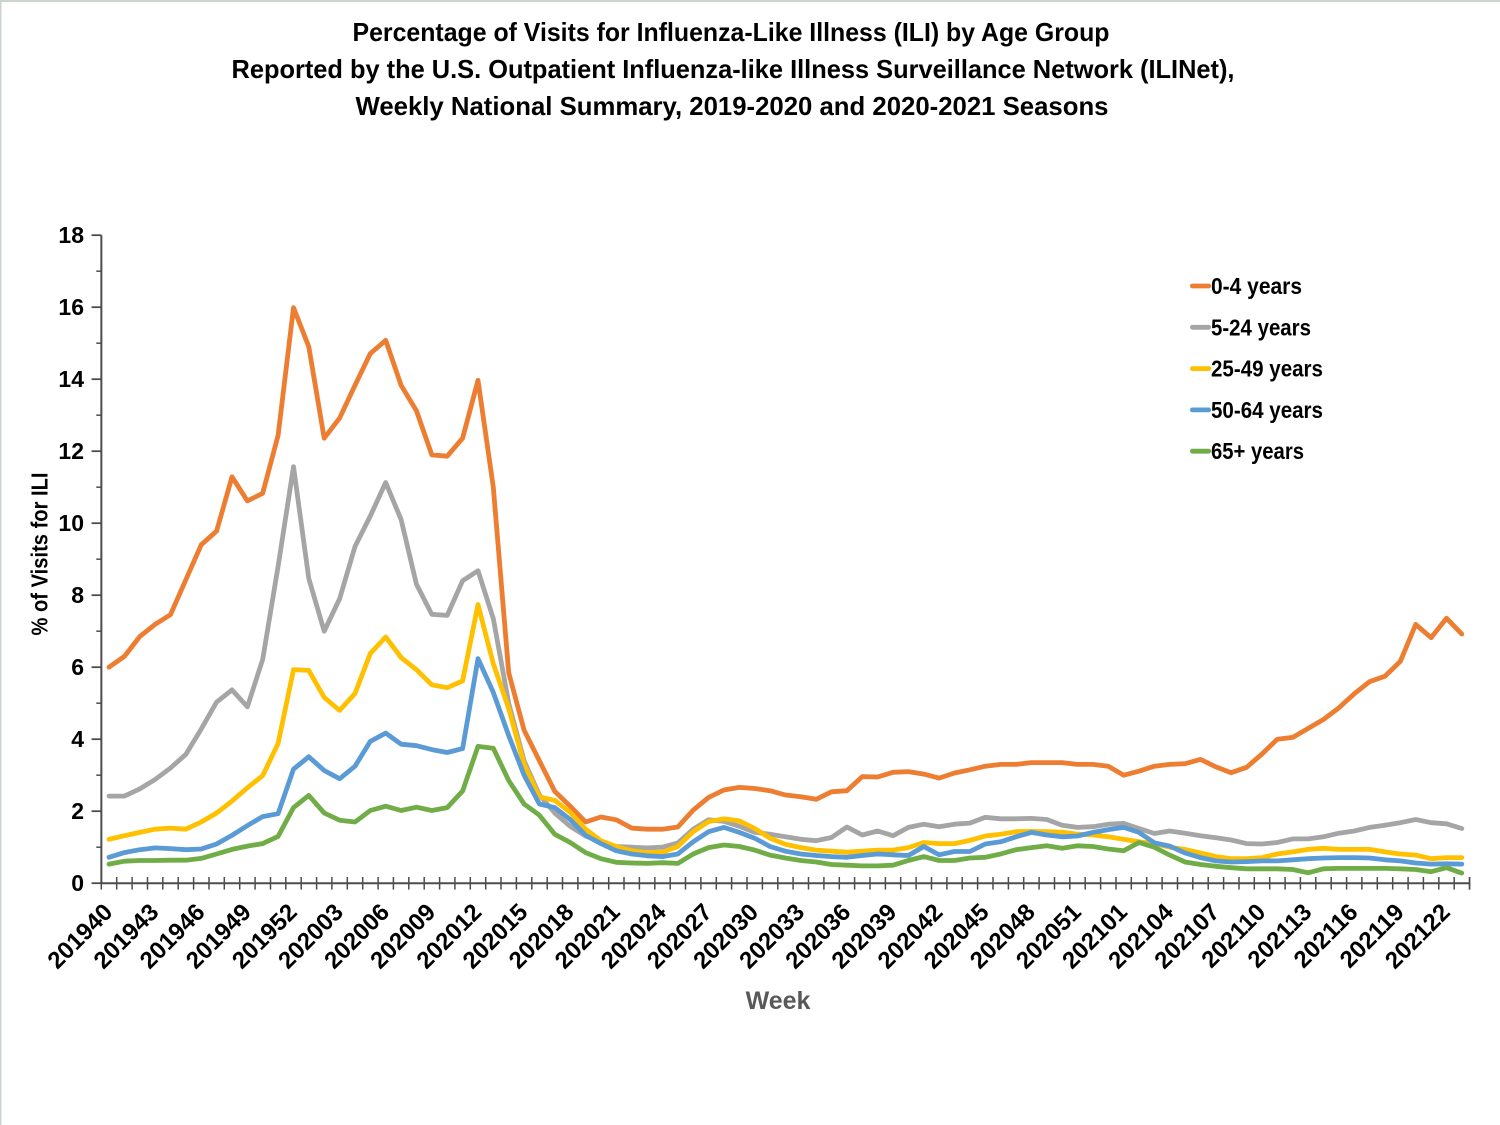 This screenshot has width=1500, height=1125. I want to click on svg-text: 5-24 years, so click(1261, 327).